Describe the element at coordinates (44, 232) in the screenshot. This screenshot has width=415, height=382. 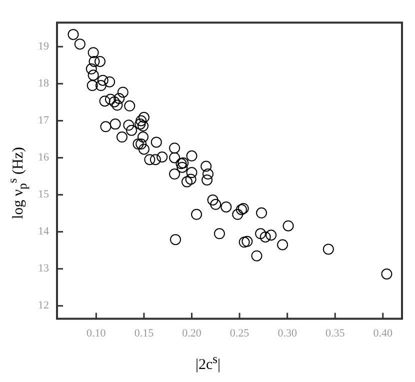
I see `y-tick-label: 14` at that location.